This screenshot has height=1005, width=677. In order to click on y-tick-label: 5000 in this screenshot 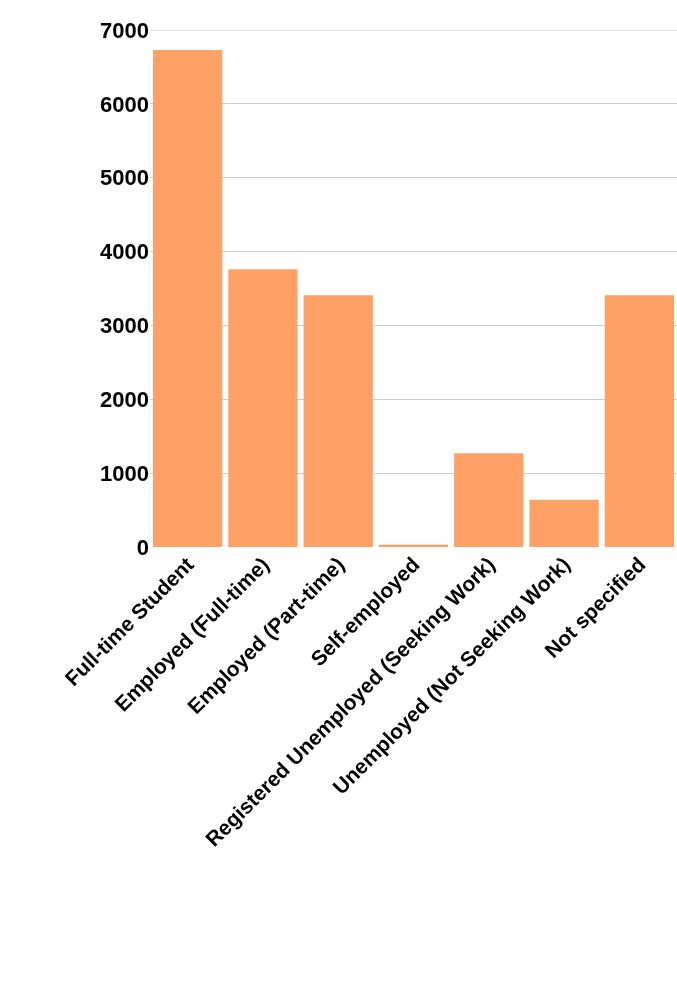, I will do `click(124, 178)`.